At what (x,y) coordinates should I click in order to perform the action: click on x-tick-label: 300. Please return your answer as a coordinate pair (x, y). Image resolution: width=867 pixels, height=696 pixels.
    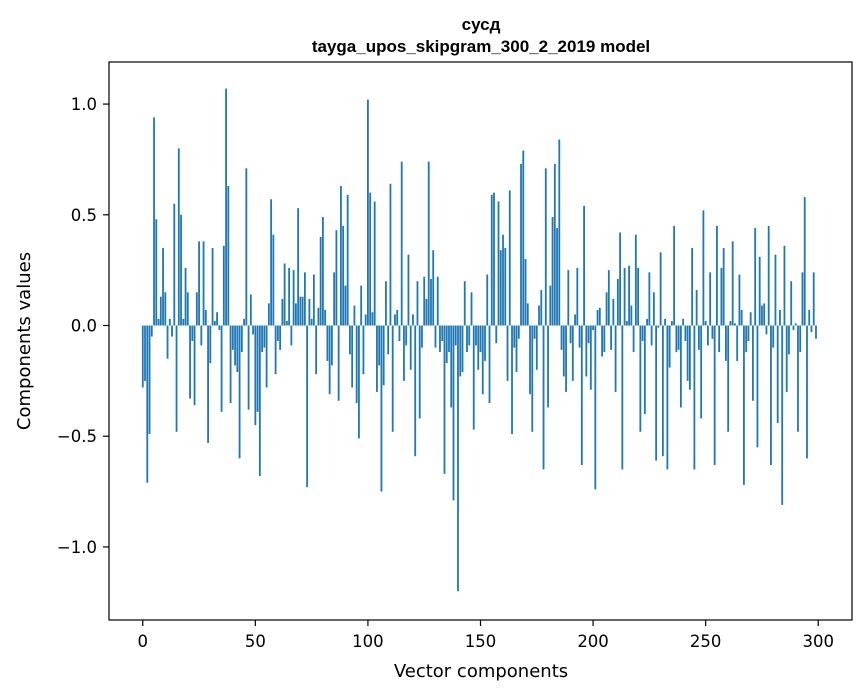
    Looking at the image, I should click on (818, 641).